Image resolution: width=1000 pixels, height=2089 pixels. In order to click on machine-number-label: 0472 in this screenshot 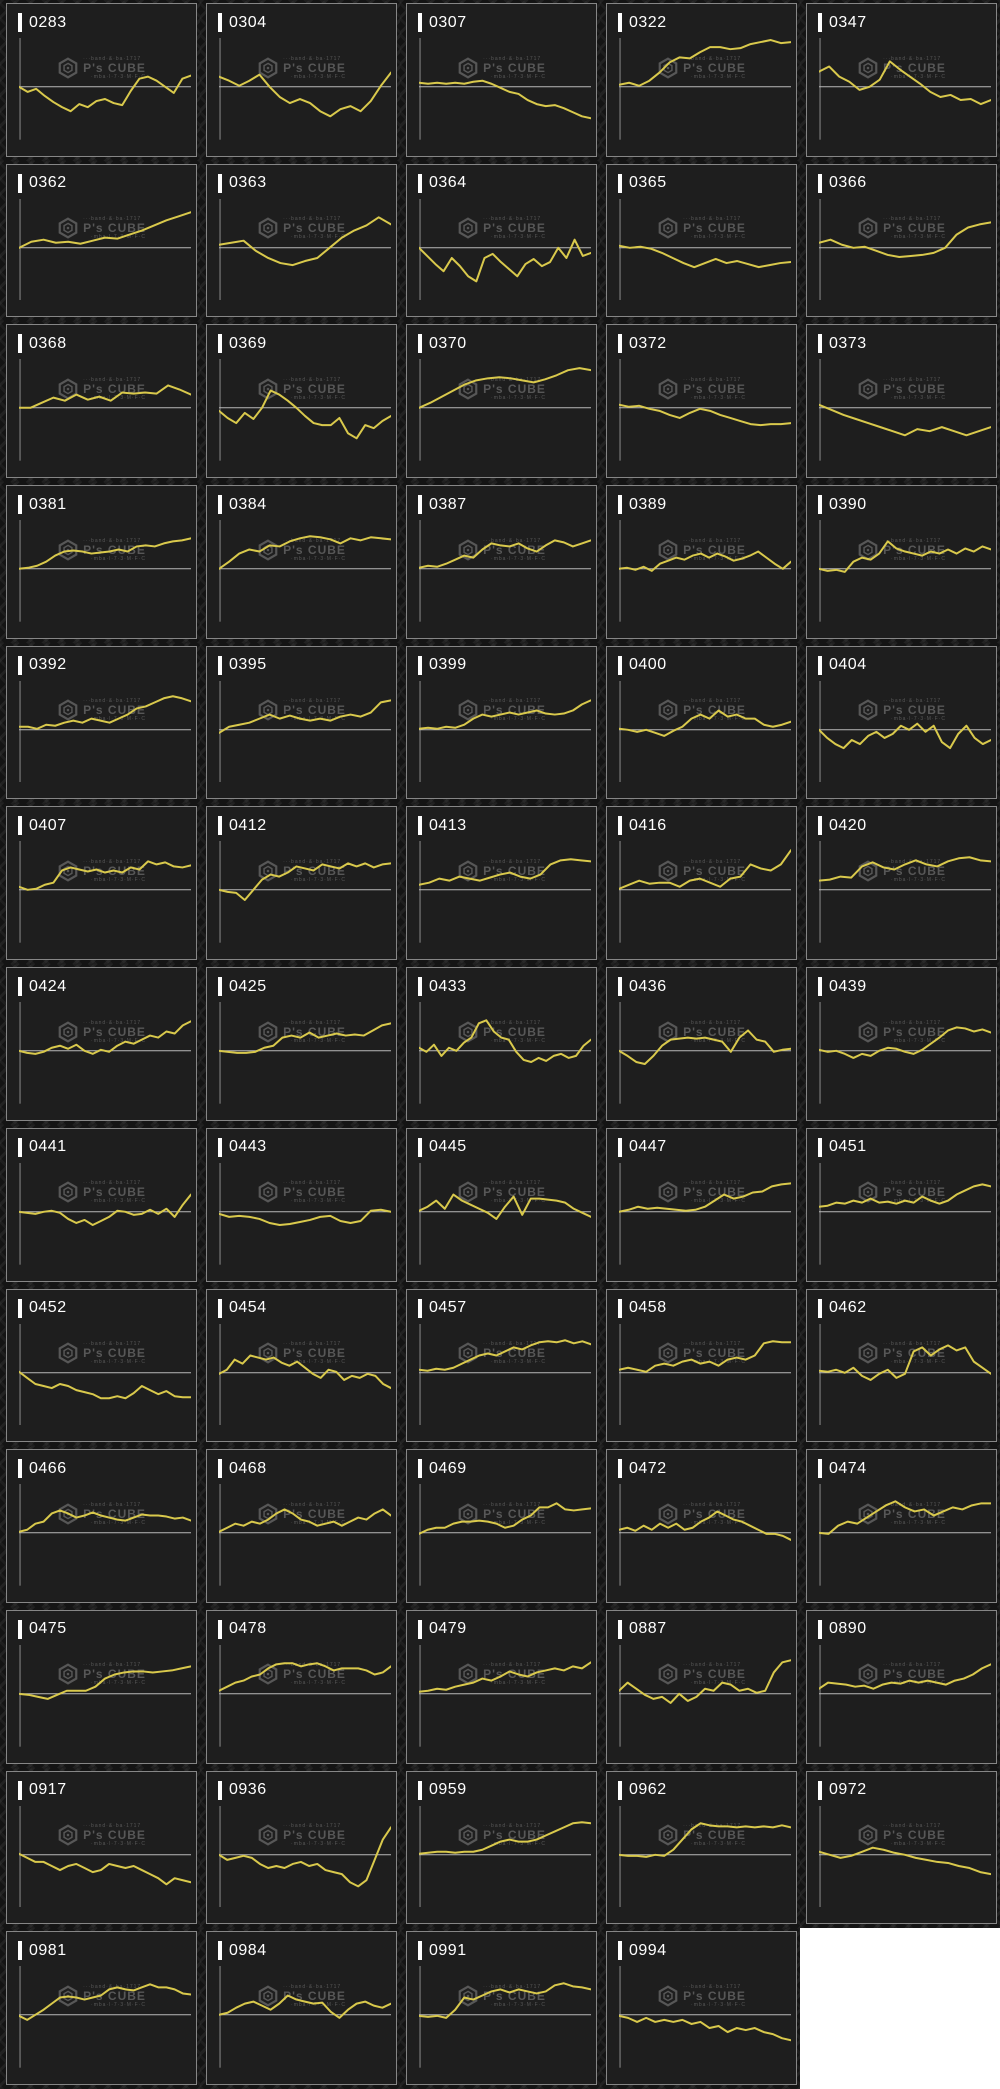, I will do `click(642, 1469)`.